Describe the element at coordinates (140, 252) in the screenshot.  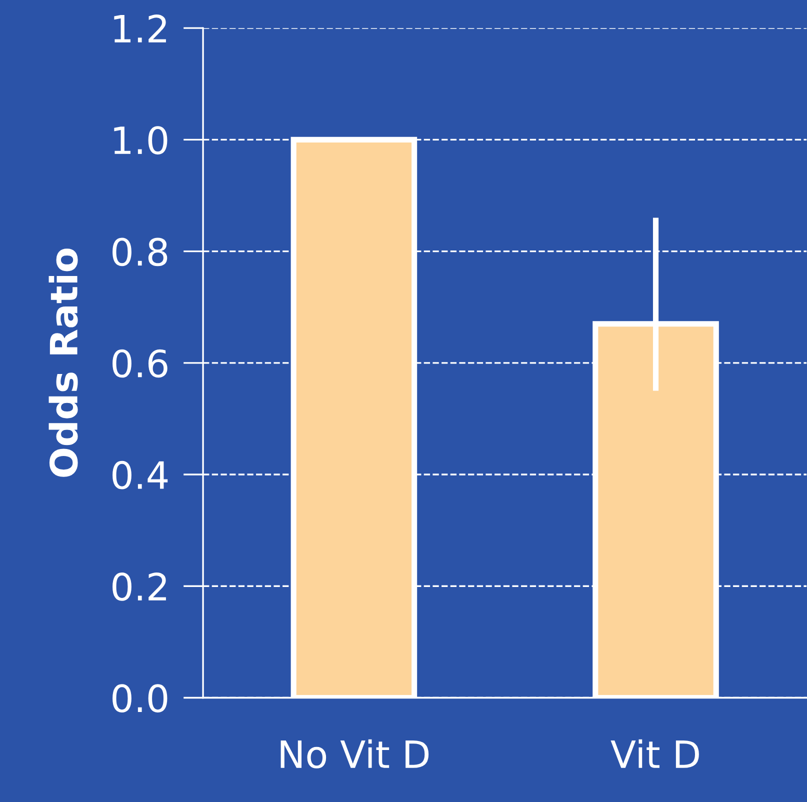
I see `y-tick-label: 0.8` at that location.